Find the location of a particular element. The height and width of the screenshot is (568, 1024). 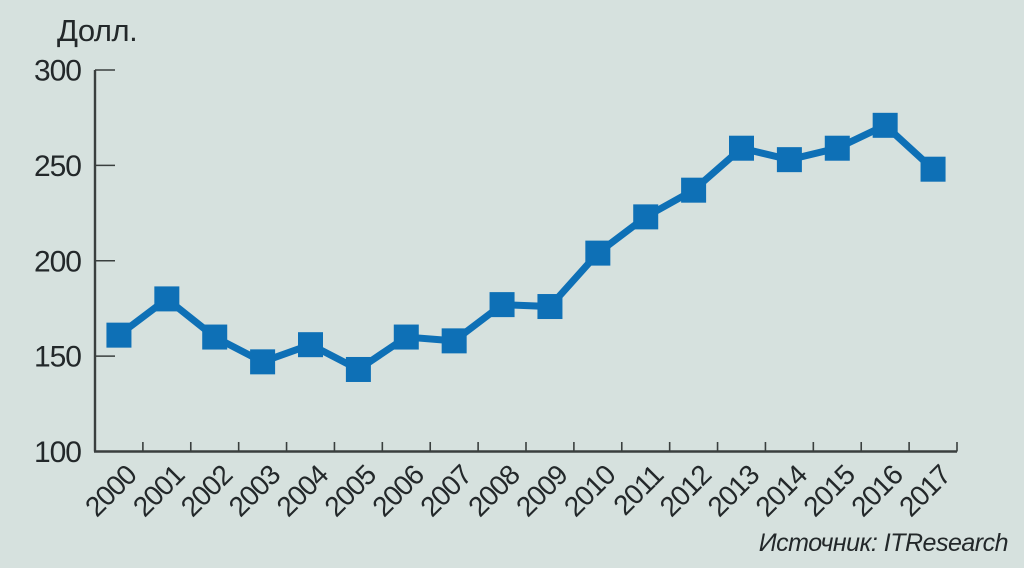

x-tick-label-2015: 2015 is located at coordinates (828, 490).